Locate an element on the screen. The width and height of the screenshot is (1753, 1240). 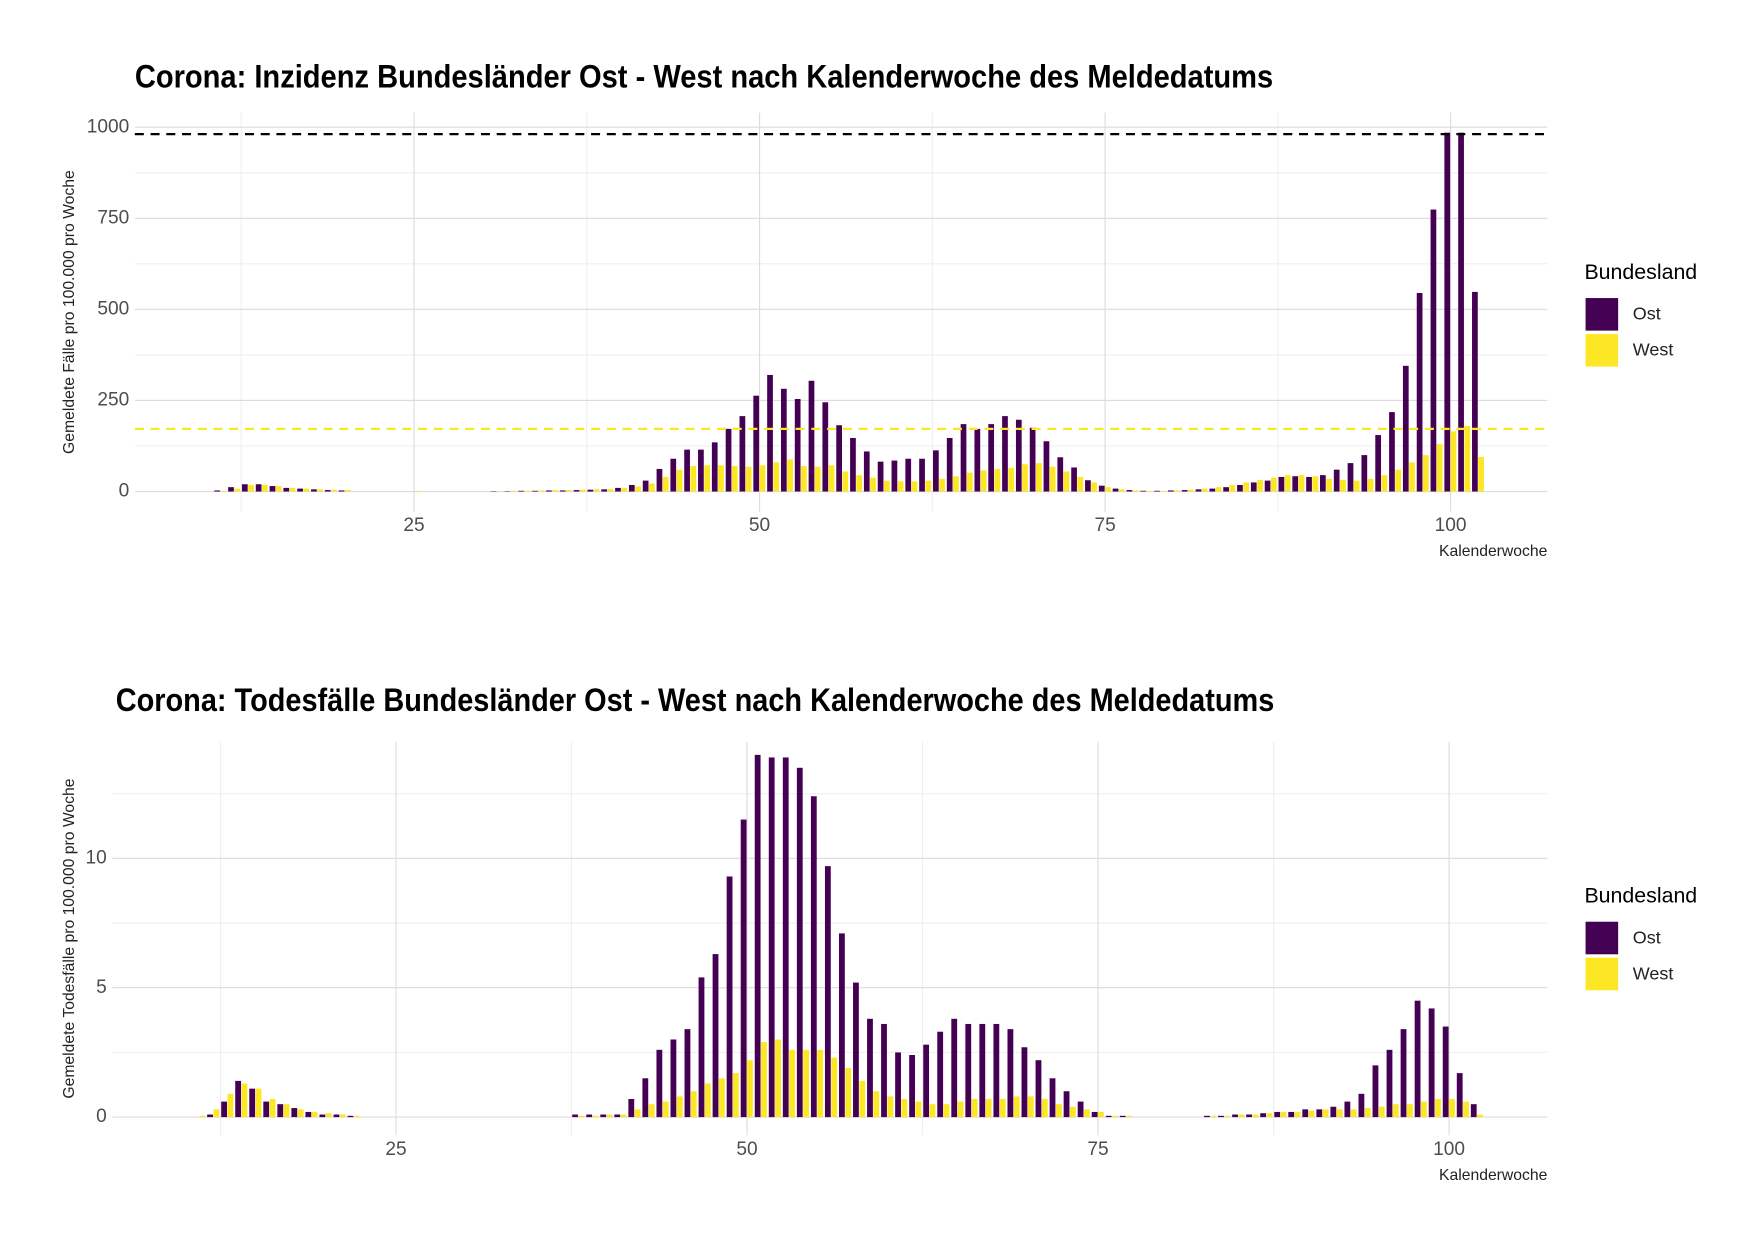
legend-key is located at coordinates (1602, 350).